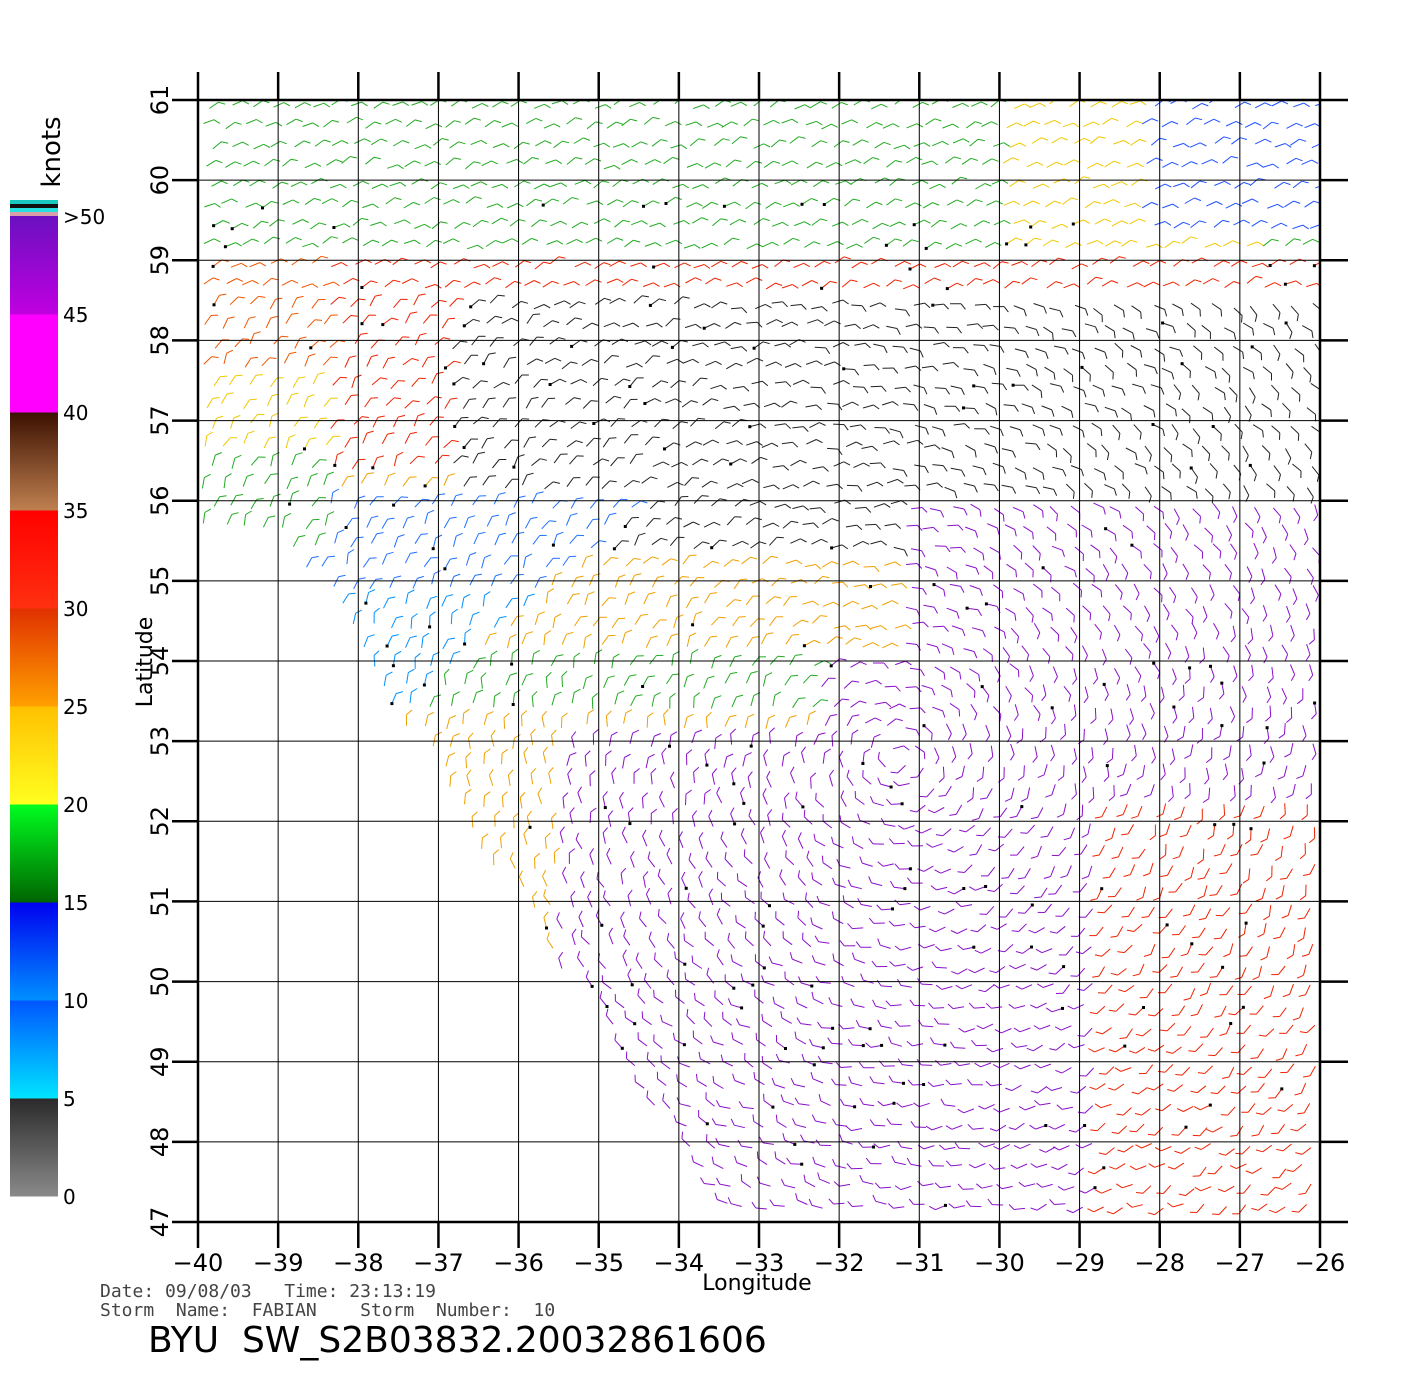 This screenshot has width=1420, height=1400. I want to click on y-tick-label: 57, so click(160, 420).